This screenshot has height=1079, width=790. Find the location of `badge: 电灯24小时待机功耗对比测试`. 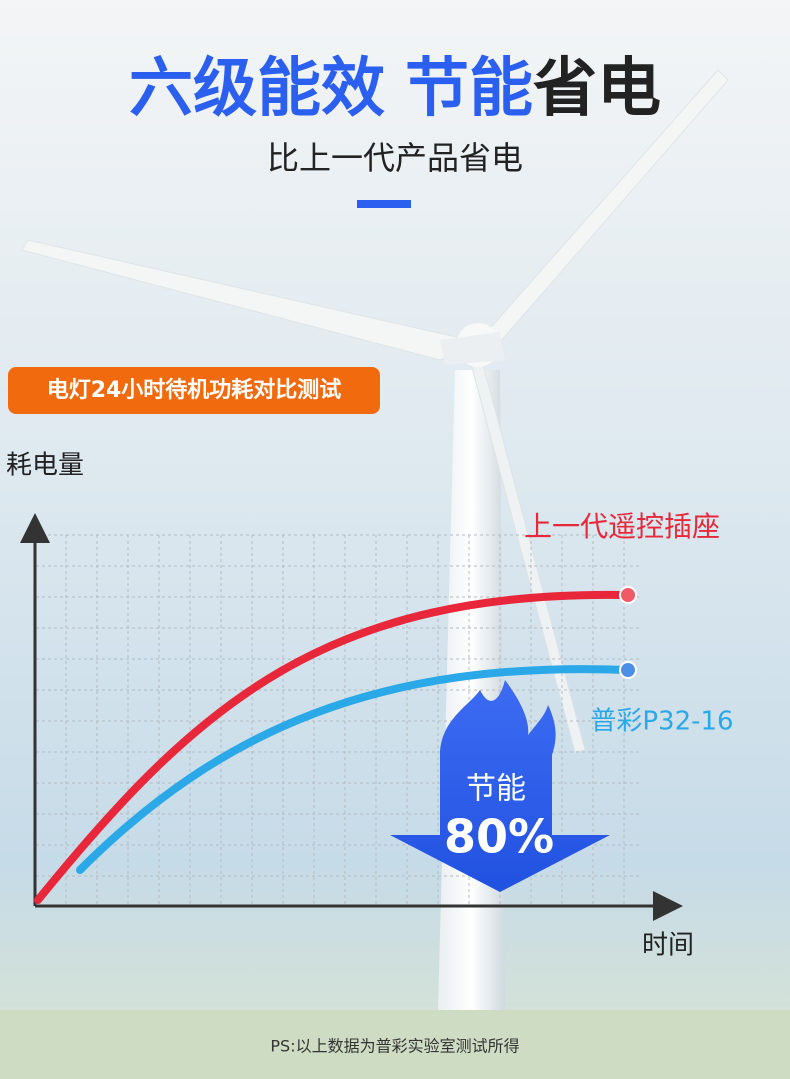

badge: 电灯24小时待机功耗对比测试 is located at coordinates (194, 390).